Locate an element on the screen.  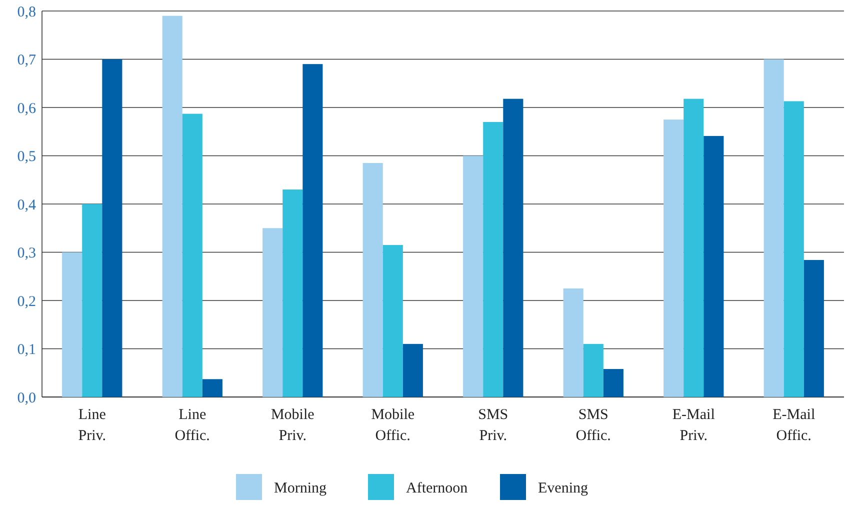
x-tick-label: E-Mail Offic. is located at coordinates (794, 425).